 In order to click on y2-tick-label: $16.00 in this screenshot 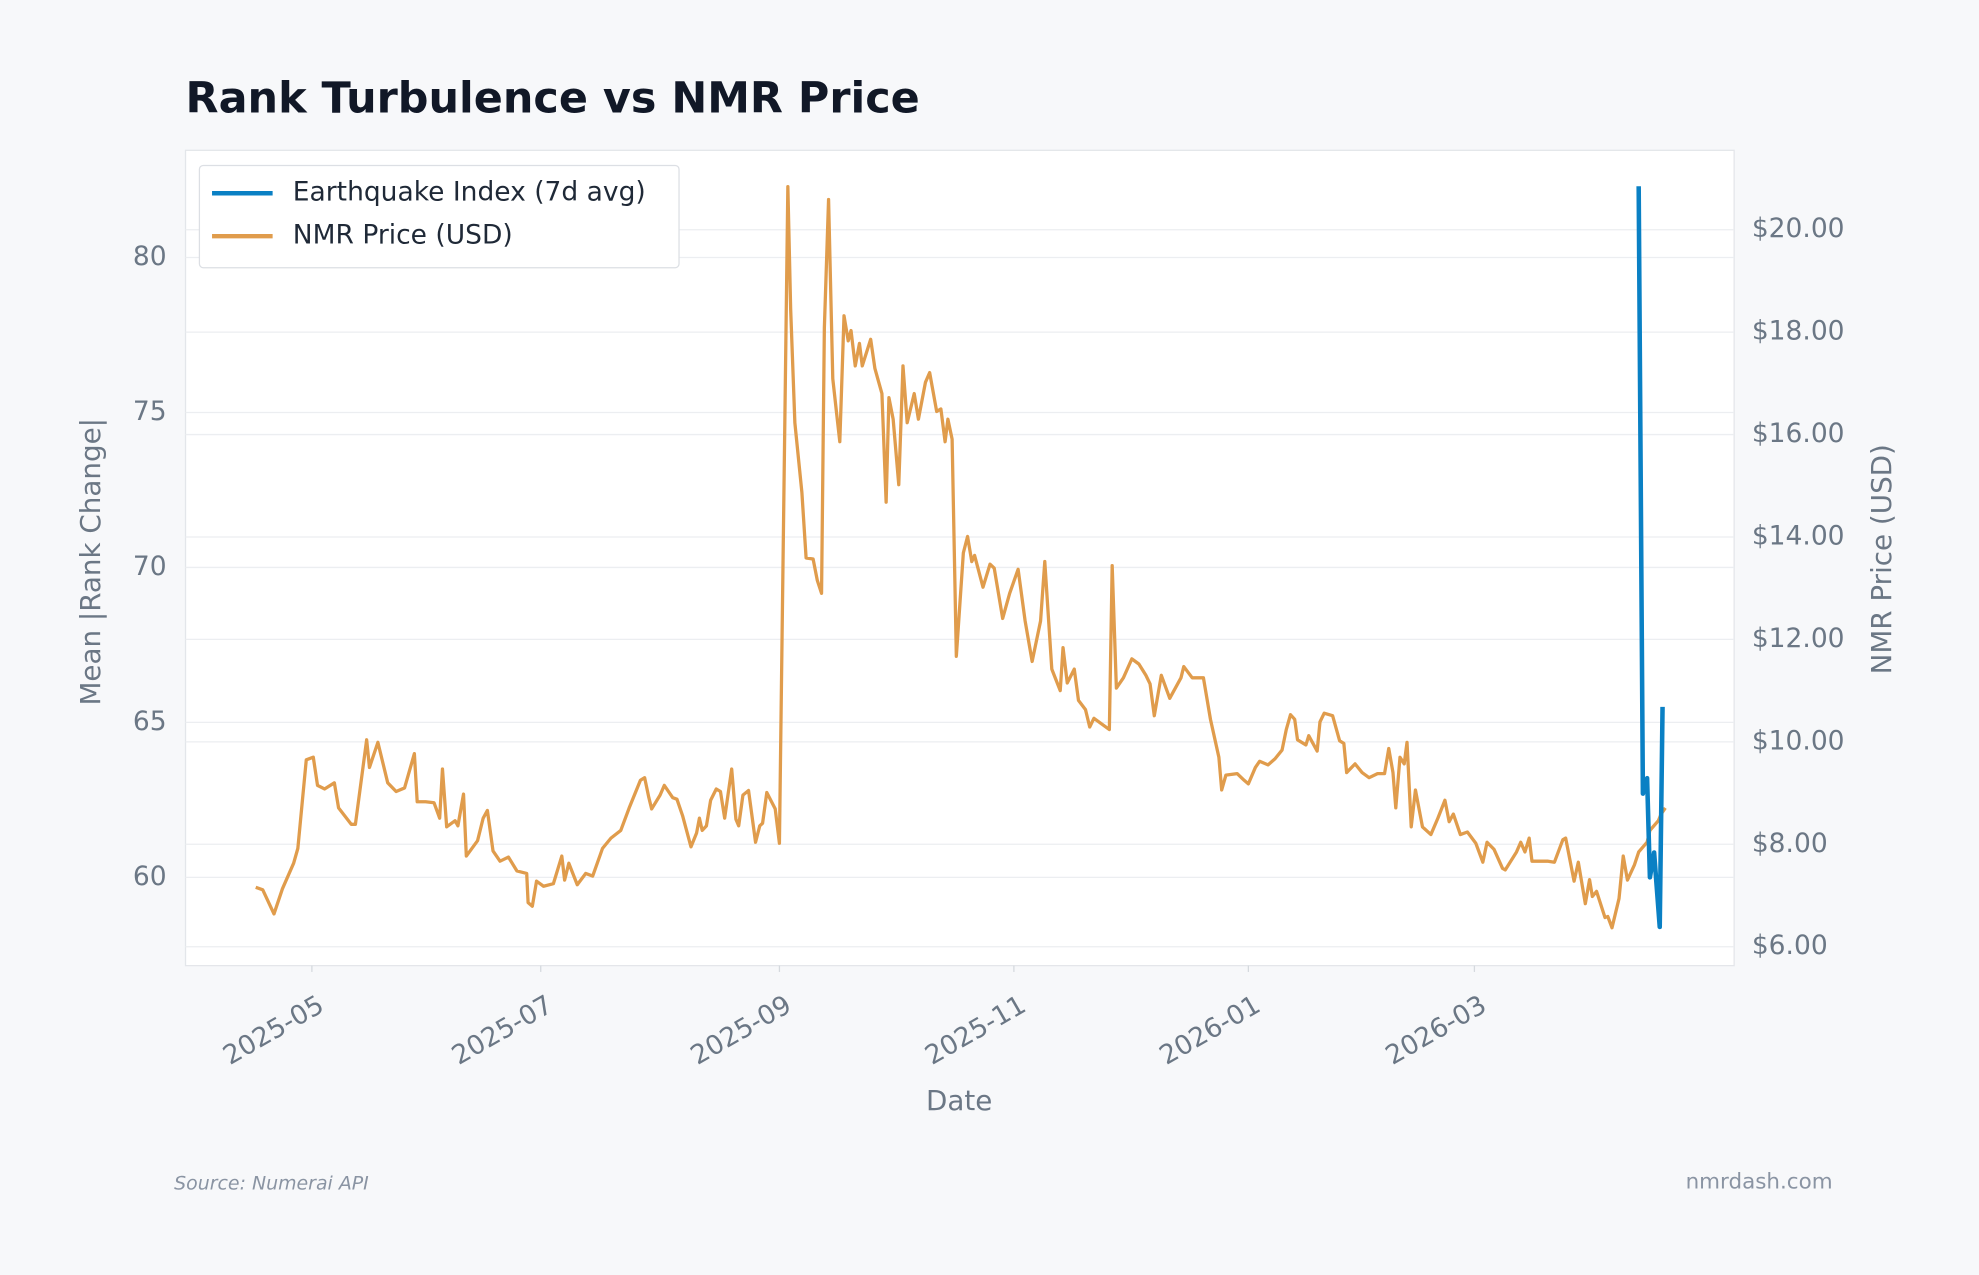, I will do `click(1798, 433)`.